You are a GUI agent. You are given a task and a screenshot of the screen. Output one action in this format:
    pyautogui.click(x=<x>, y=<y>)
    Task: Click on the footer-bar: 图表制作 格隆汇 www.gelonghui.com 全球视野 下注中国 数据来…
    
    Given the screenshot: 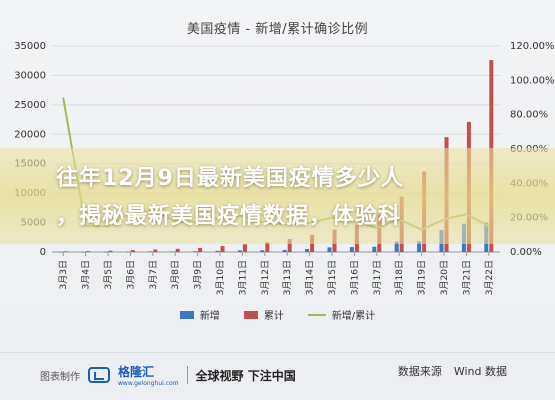 What is the action you would take?
    pyautogui.click(x=277, y=370)
    